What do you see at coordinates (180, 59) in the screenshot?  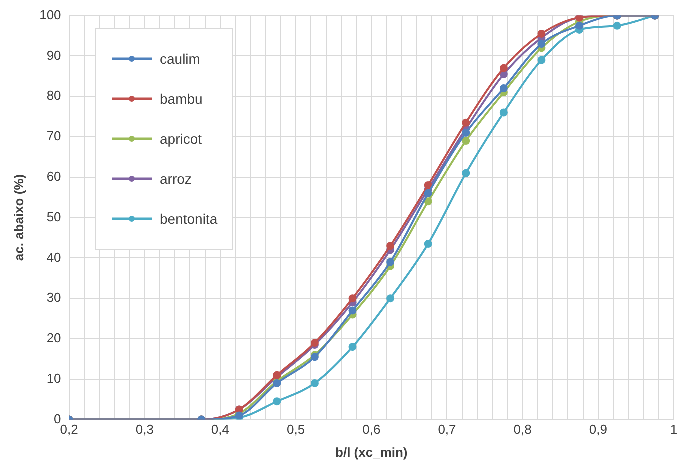 I see `legend-label: caulim` at bounding box center [180, 59].